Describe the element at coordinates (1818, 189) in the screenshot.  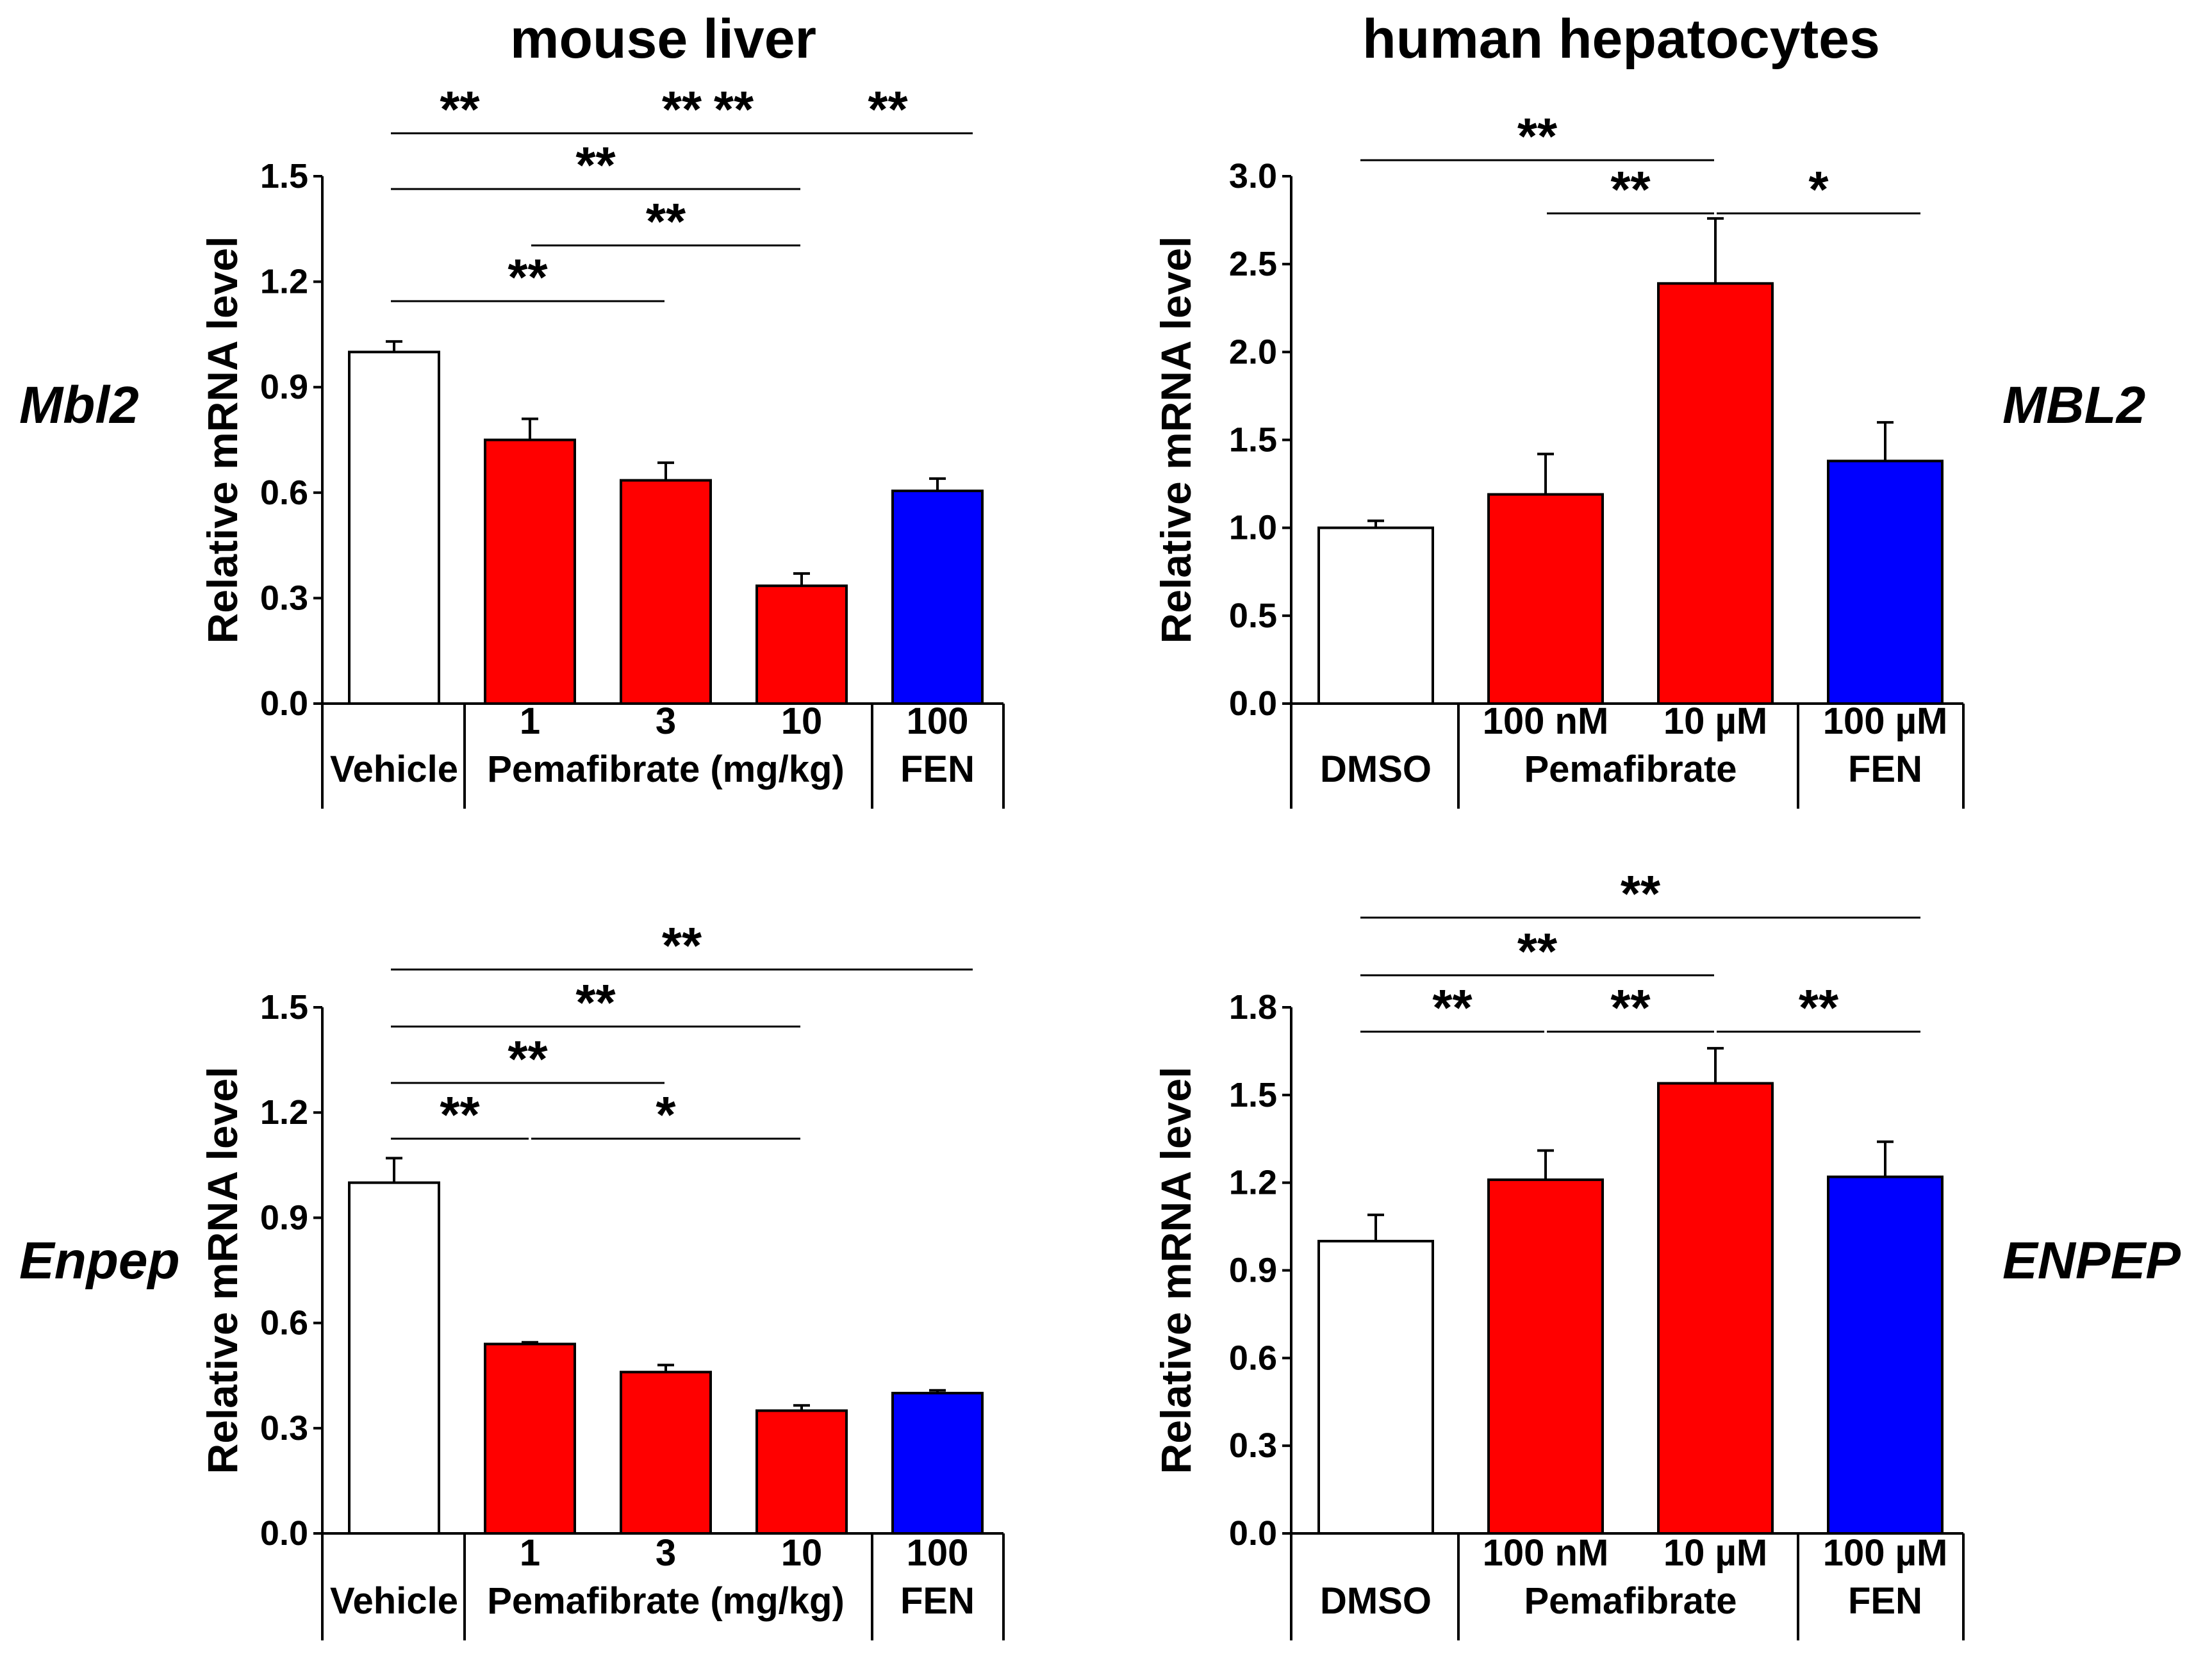
I see `significance-label-3: *` at that location.